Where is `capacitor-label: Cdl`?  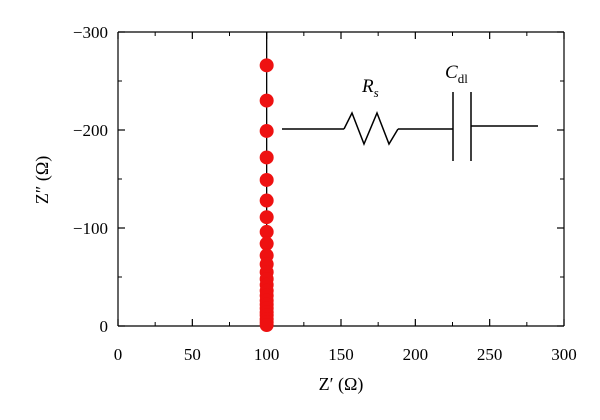
capacitor-label: Cdl is located at coordinates (456, 74).